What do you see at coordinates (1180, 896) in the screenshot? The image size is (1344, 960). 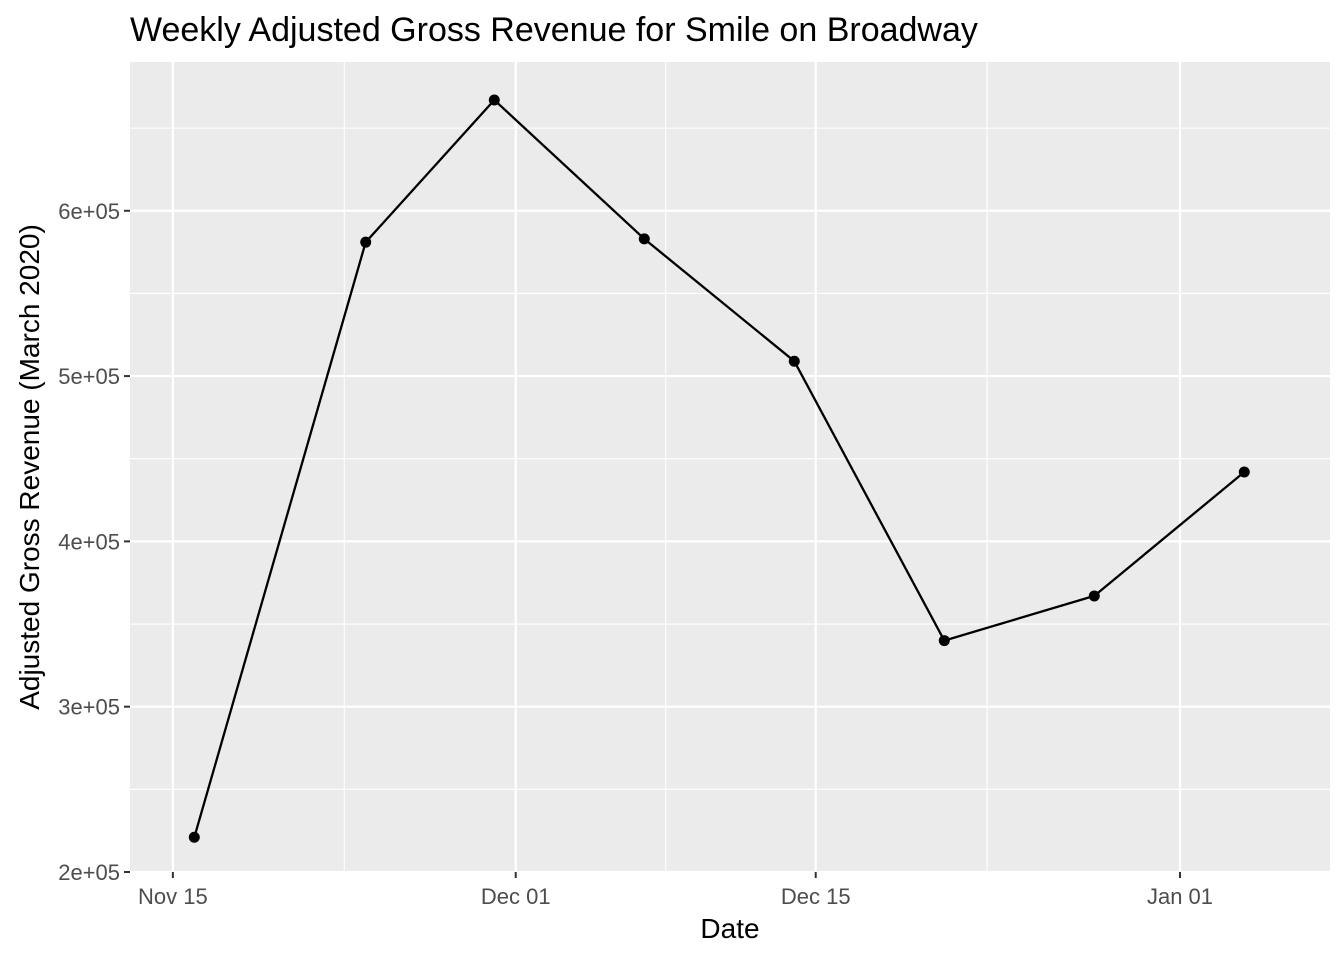 I see `x-tick-label: Jan 01` at bounding box center [1180, 896].